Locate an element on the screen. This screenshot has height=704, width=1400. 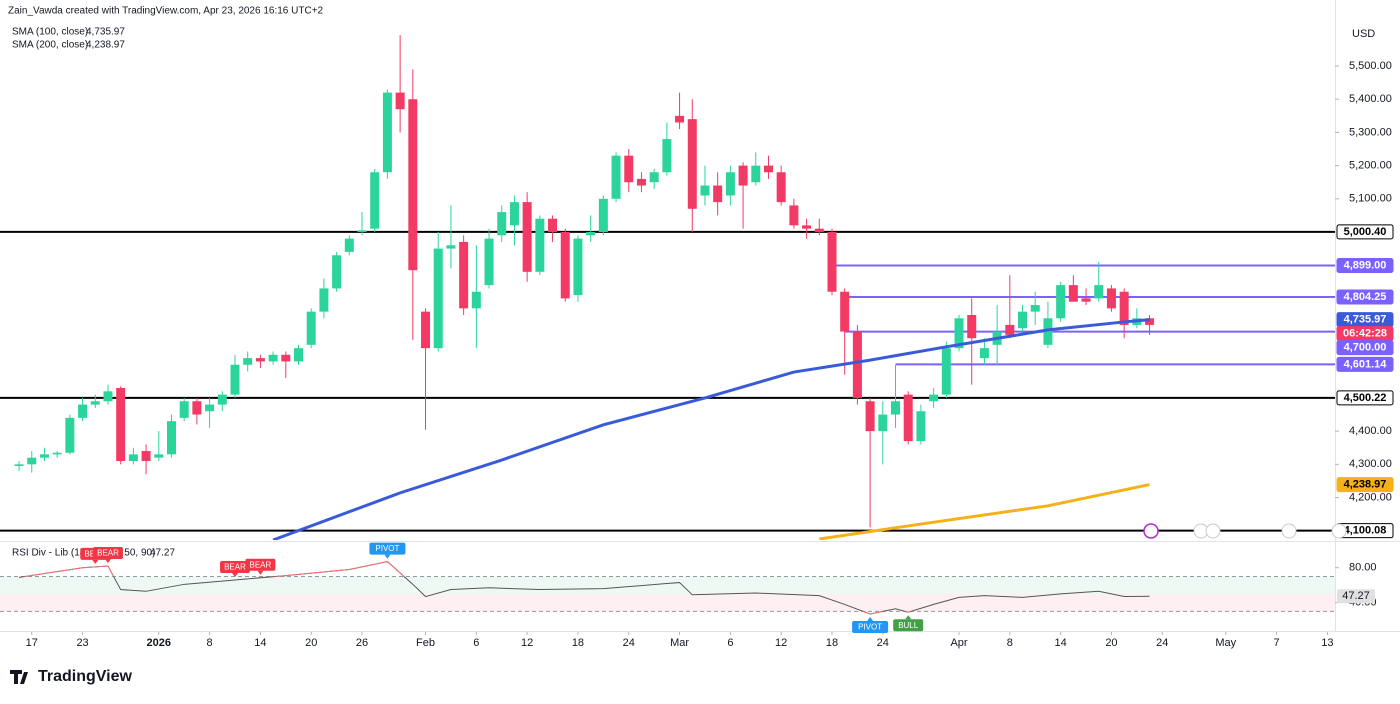
price-tag-label: 4,601.14 is located at coordinates (1366, 364).